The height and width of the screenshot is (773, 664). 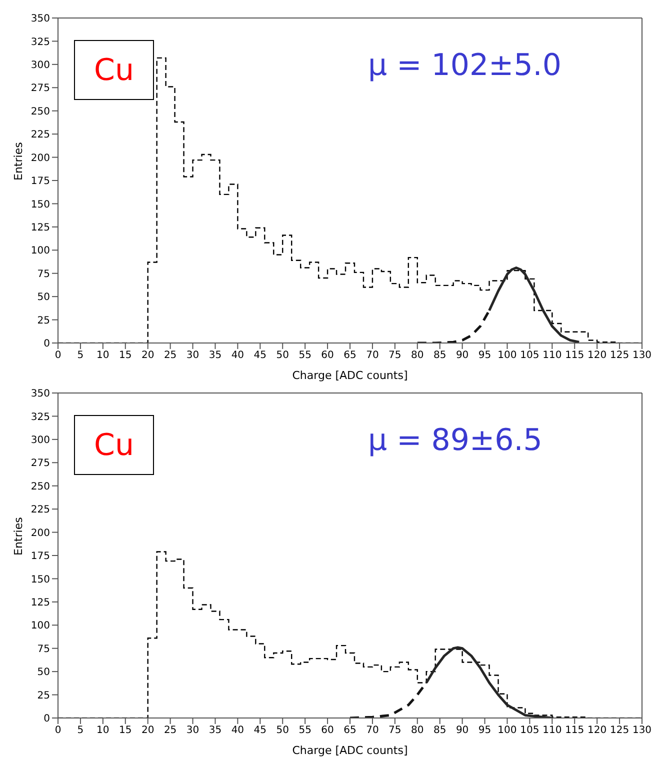 What do you see at coordinates (455, 440) in the screenshot?
I see `annotation: μ = 89±6.5` at bounding box center [455, 440].